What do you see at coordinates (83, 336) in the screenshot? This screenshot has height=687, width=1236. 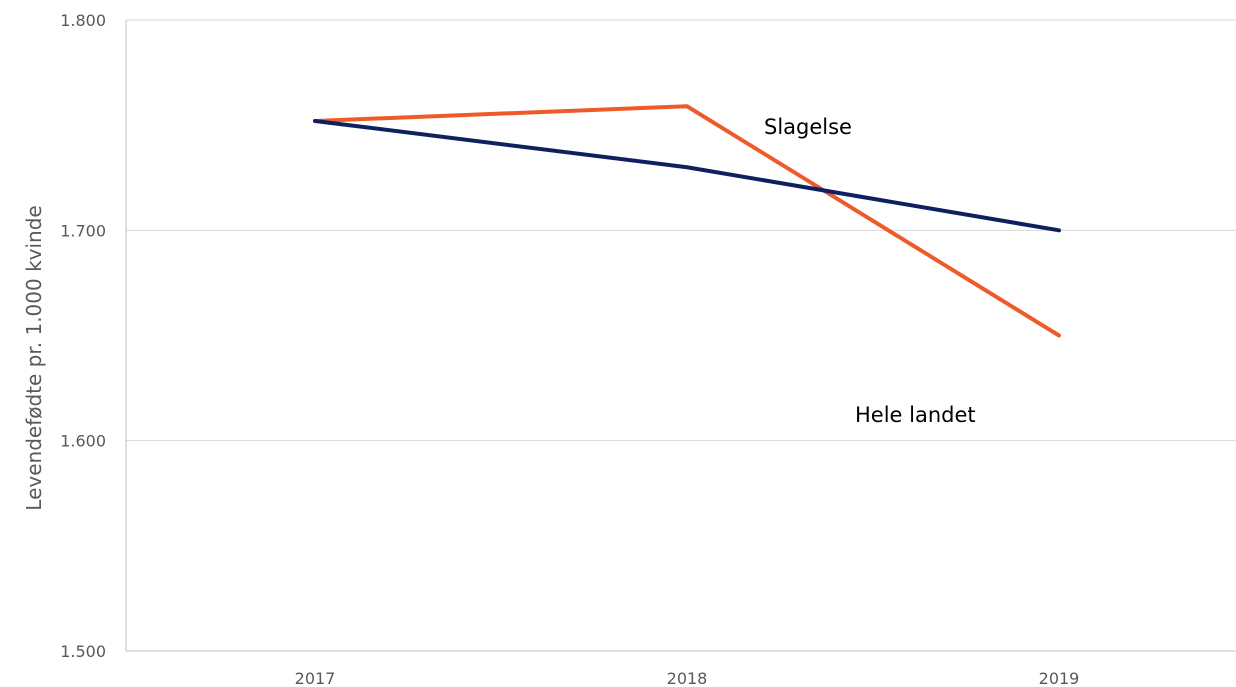 I see `y-tick-labels: 1.500 1.600 1.700 1.800` at bounding box center [83, 336].